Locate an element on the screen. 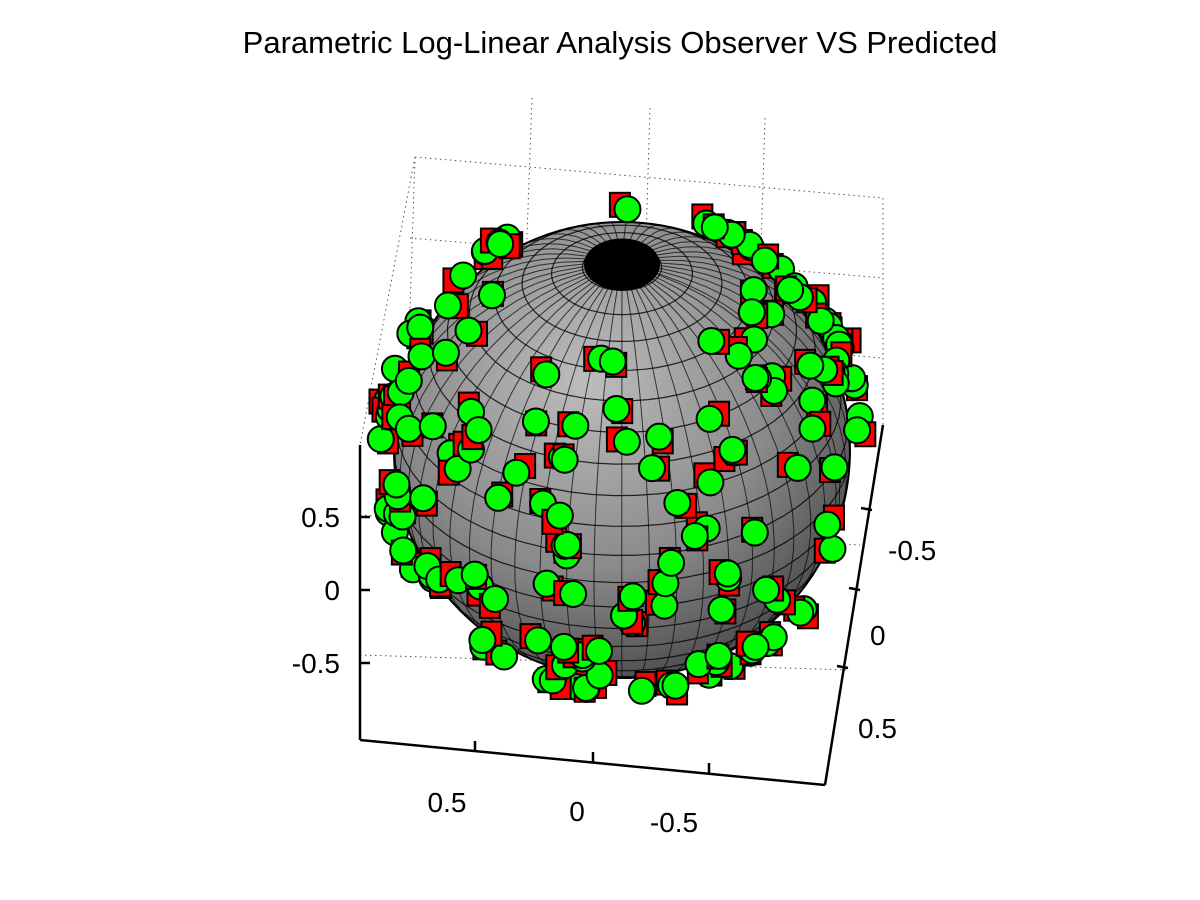  z-tick-label: 0 is located at coordinates (332, 590).